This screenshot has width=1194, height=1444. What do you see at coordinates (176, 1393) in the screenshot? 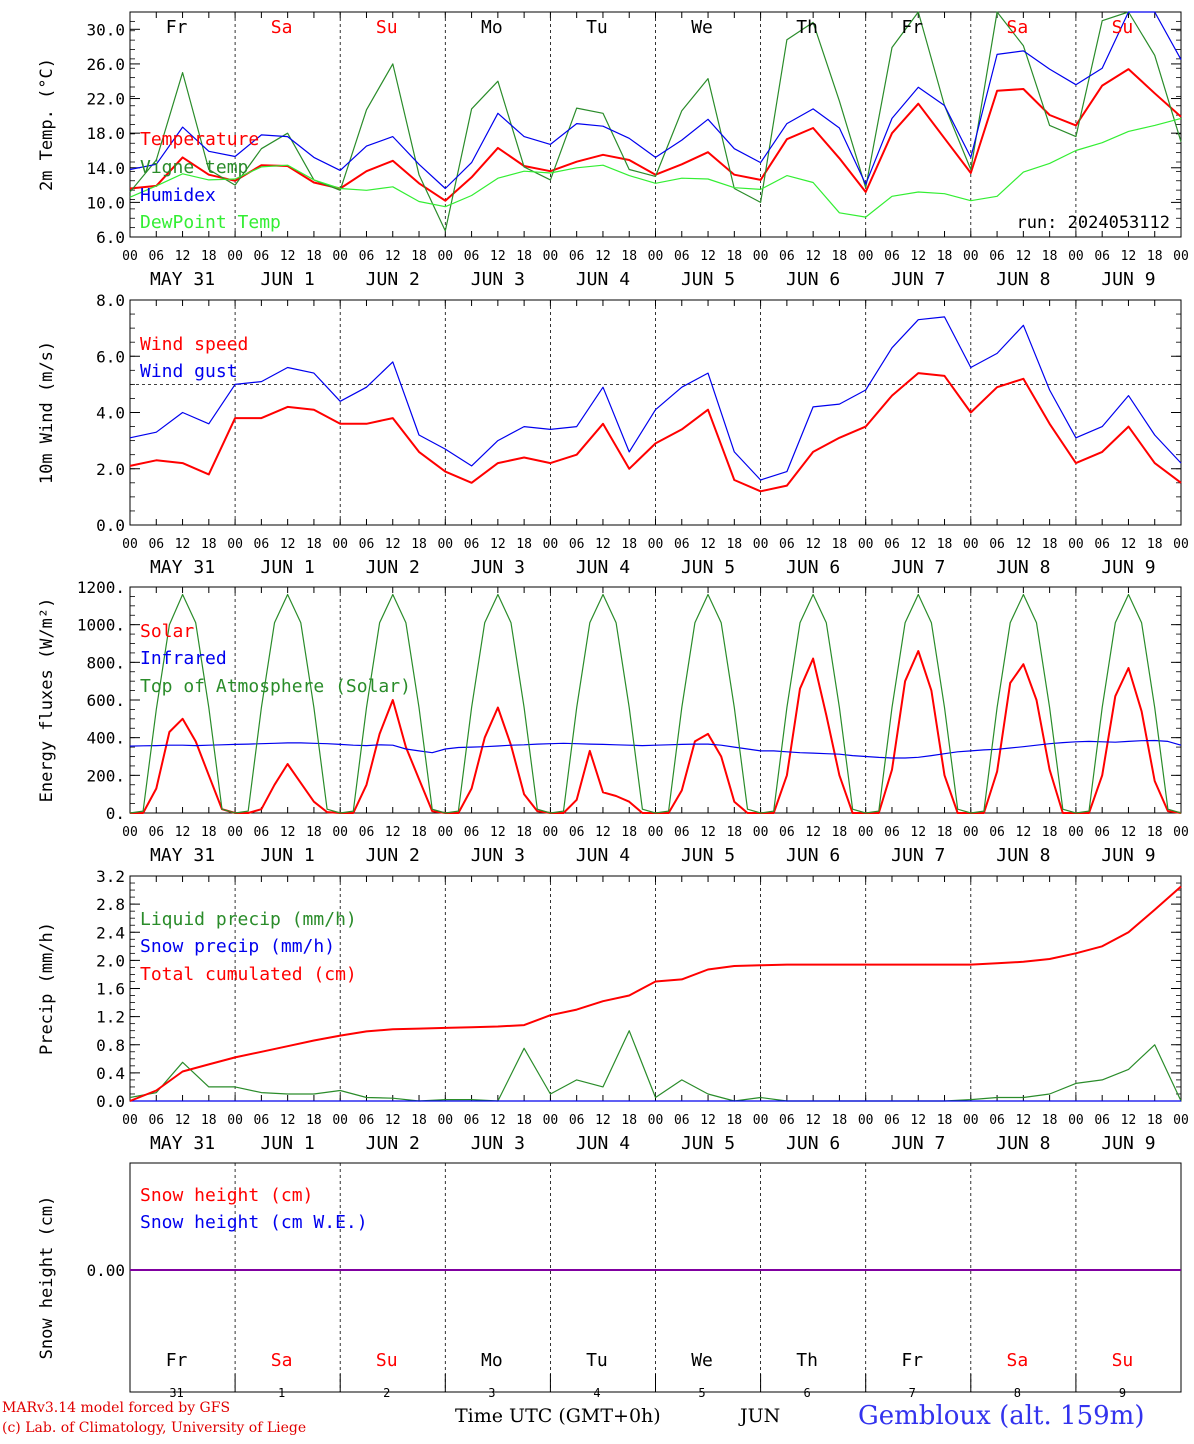
I see `day-number: 31` at bounding box center [176, 1393].